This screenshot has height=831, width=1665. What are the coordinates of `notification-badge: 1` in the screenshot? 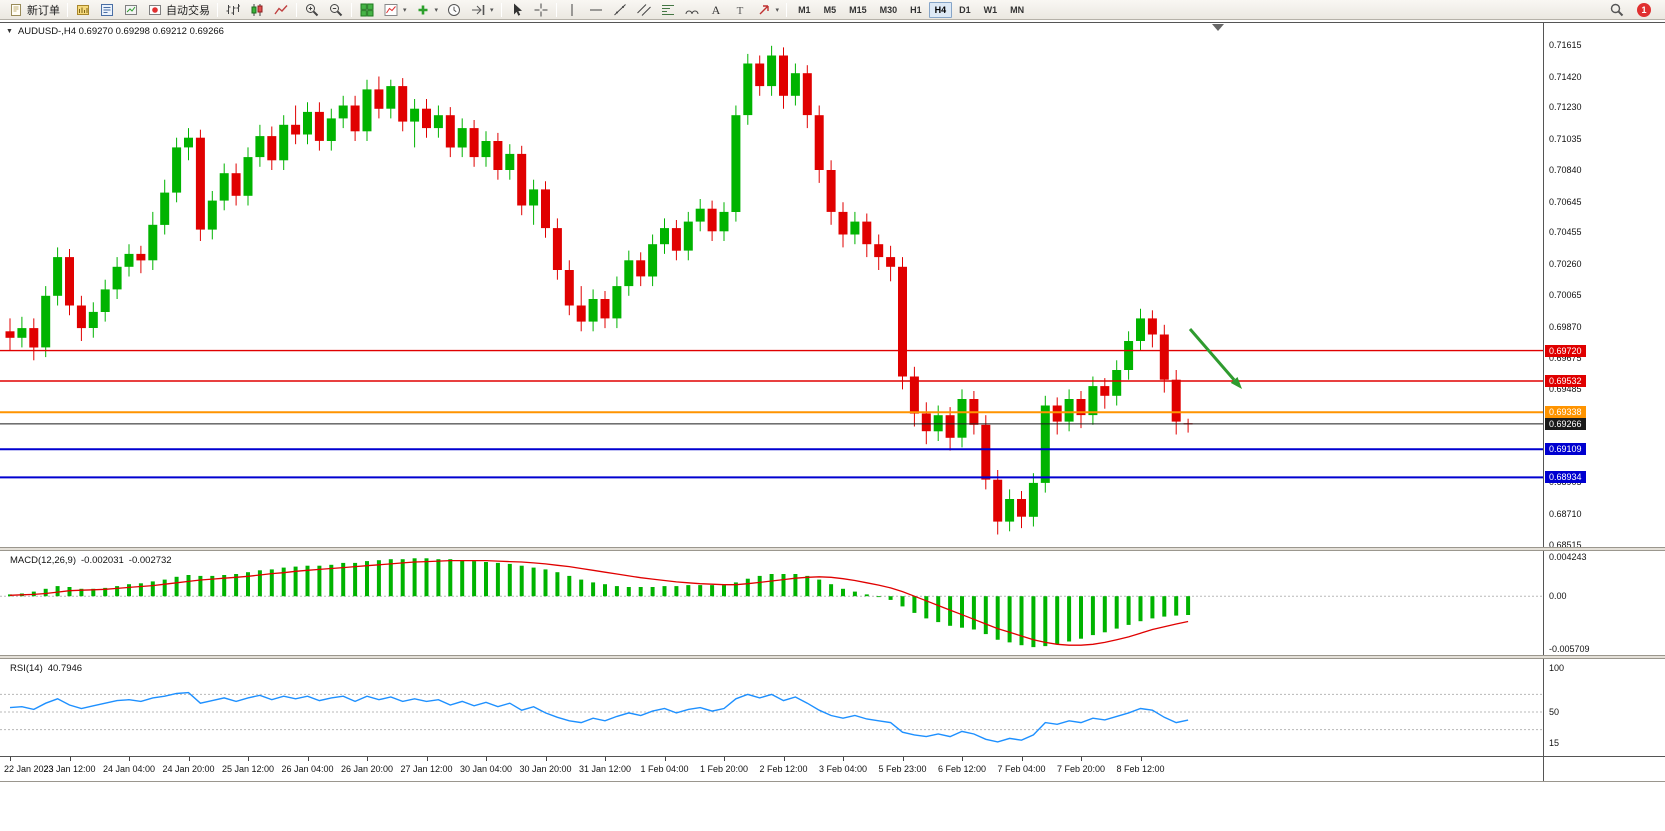 It's located at (1644, 9).